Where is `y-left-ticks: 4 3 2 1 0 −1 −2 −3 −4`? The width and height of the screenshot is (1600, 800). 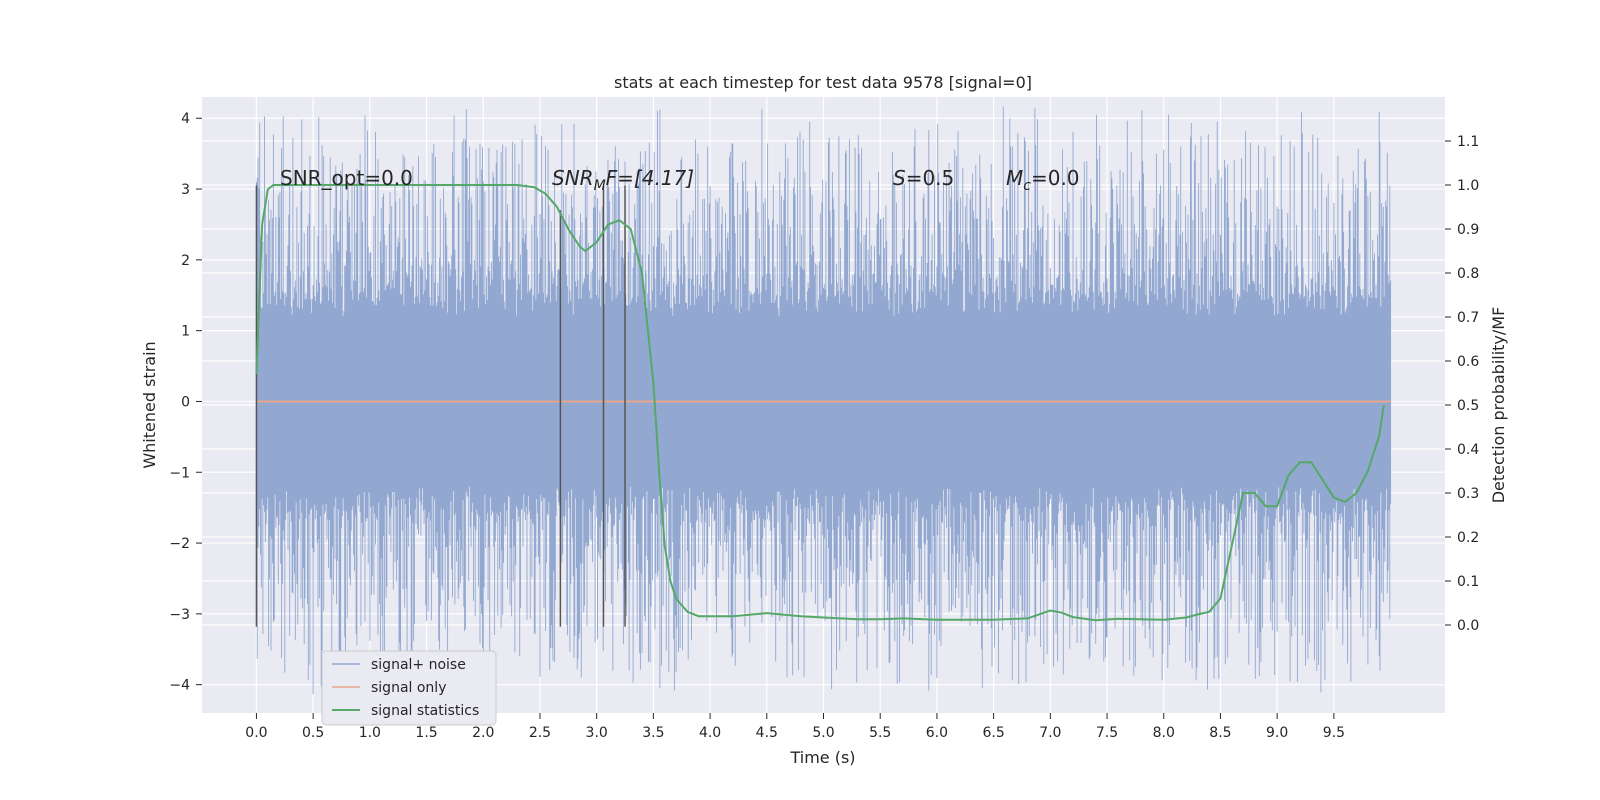
y-left-ticks: 4 3 2 1 0 −1 −2 −3 −4 is located at coordinates (185, 402).